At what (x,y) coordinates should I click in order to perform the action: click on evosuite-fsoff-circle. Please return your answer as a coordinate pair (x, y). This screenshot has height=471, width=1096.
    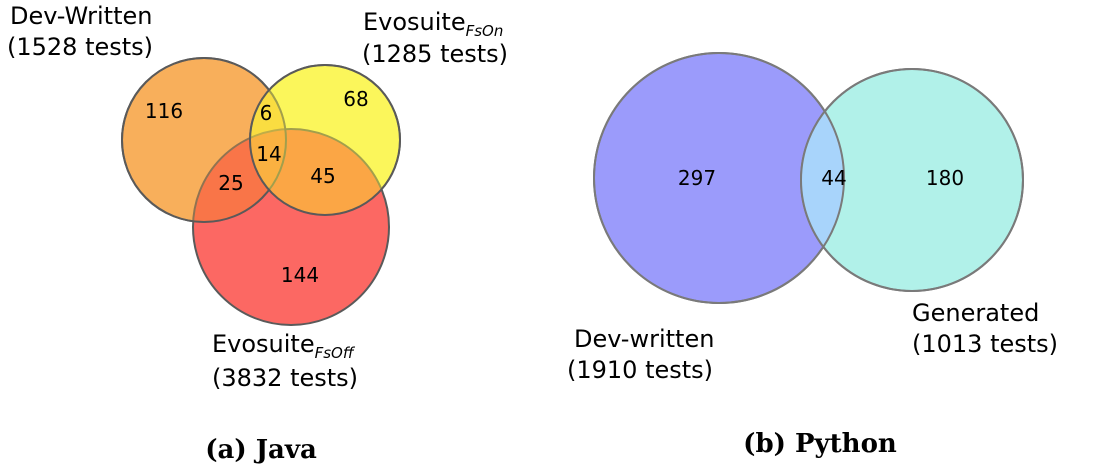
    Looking at the image, I should click on (291, 227).